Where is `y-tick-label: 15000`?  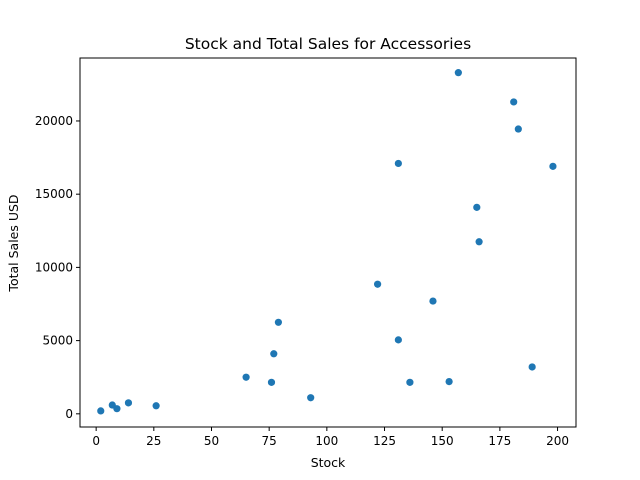 y-tick-label: 15000 is located at coordinates (54, 194).